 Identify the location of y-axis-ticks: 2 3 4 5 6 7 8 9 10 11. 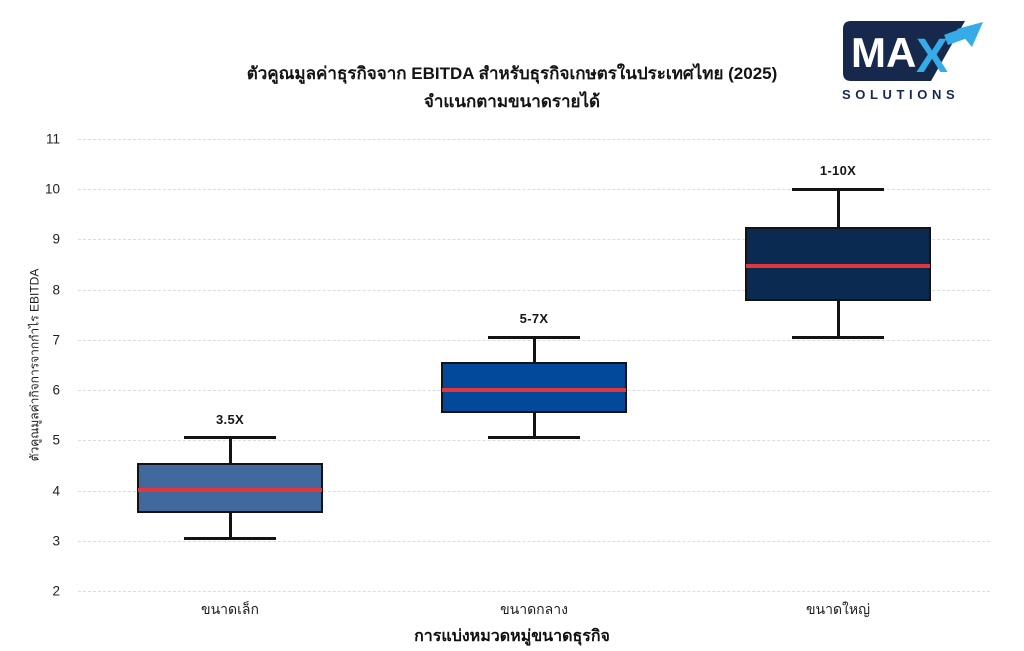
(33, 365).